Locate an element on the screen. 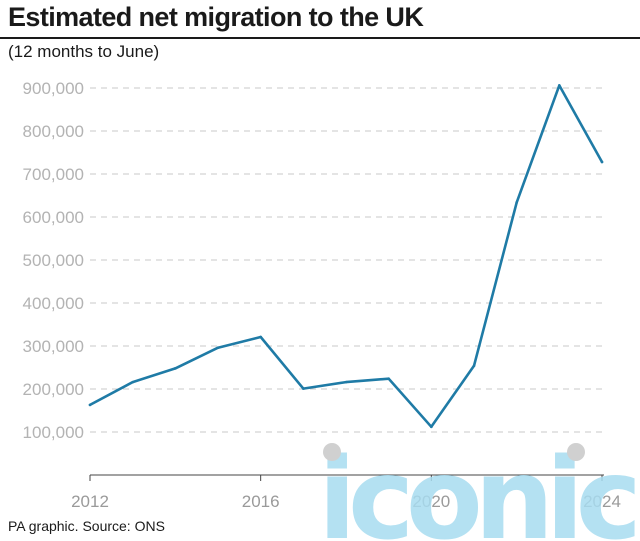 Image resolution: width=640 pixels, height=541 pixels. y-tick-label: 400,000 is located at coordinates (53, 303).